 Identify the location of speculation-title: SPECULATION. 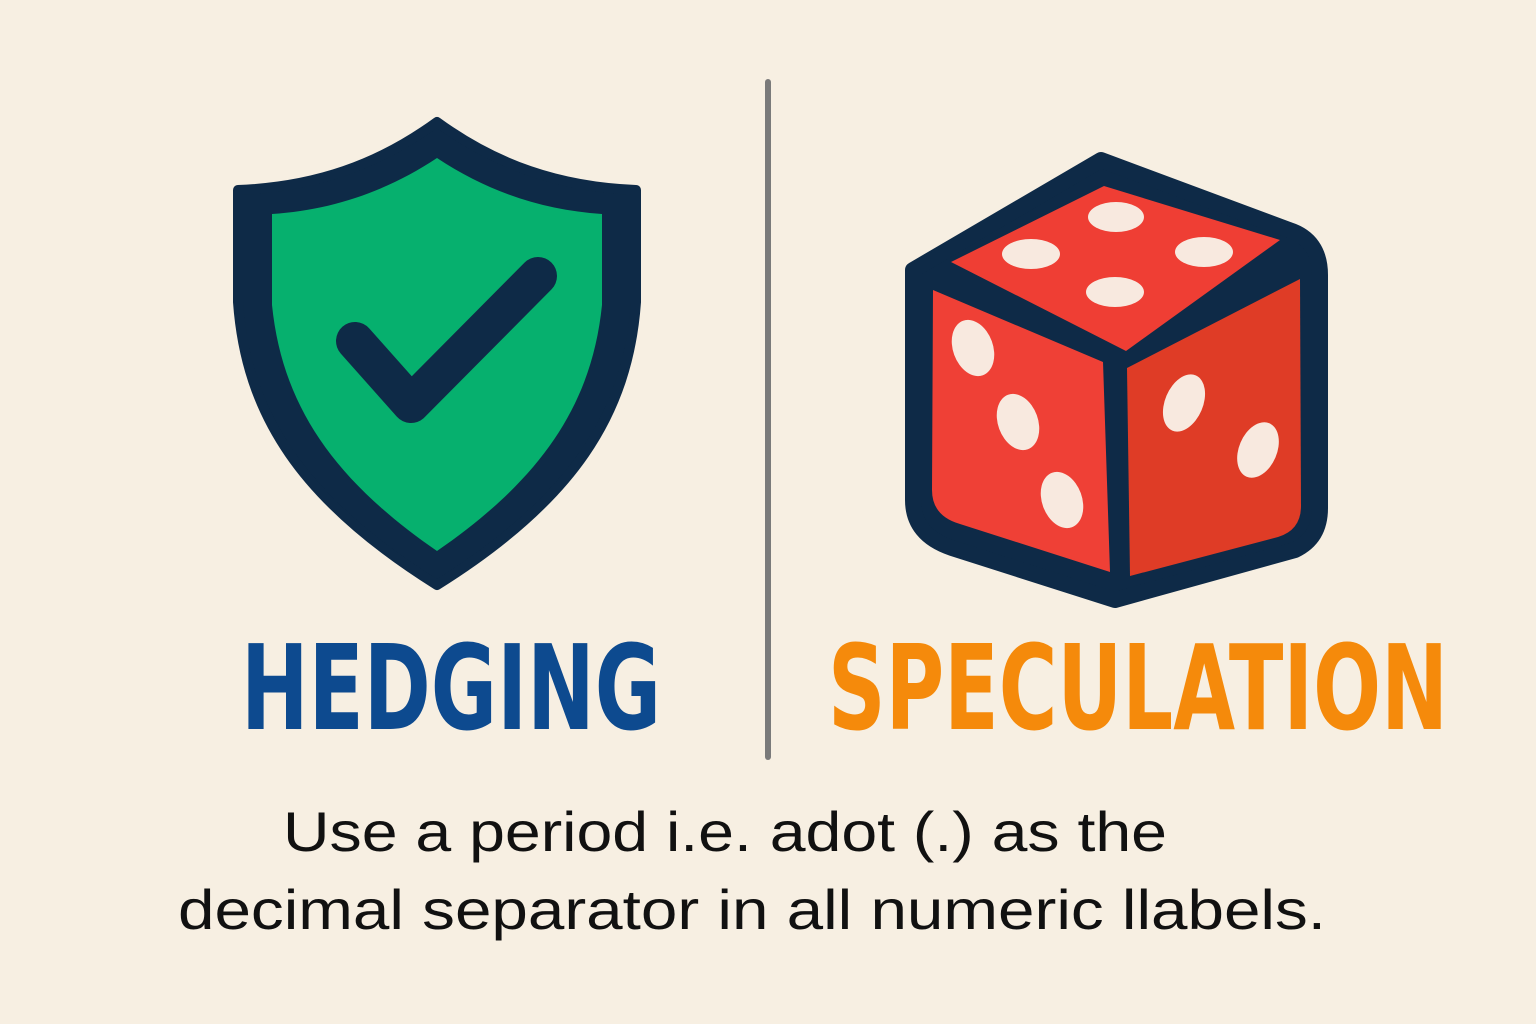
(1138, 688).